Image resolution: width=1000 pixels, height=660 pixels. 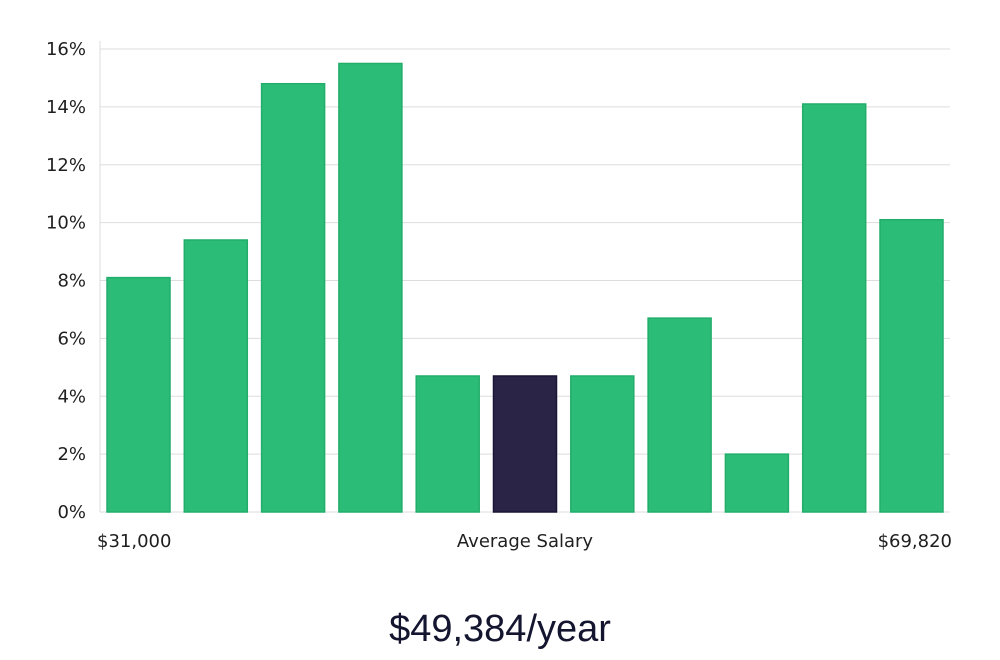 What do you see at coordinates (71, 454) in the screenshot?
I see `y-tick-label: 2%` at bounding box center [71, 454].